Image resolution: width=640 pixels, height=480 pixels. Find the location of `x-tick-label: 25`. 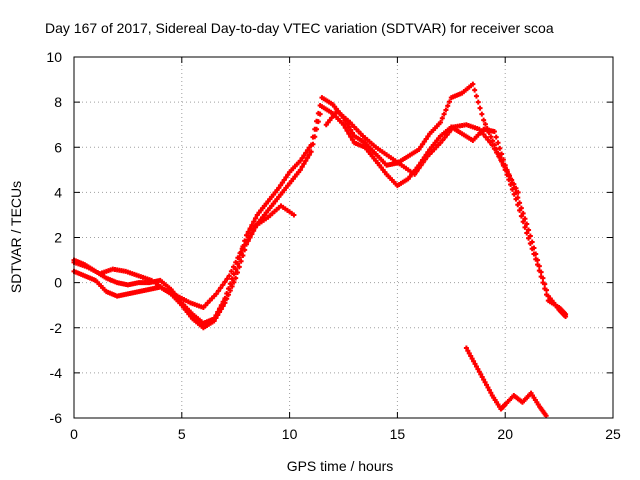

x-tick-label: 25 is located at coordinates (613, 434).